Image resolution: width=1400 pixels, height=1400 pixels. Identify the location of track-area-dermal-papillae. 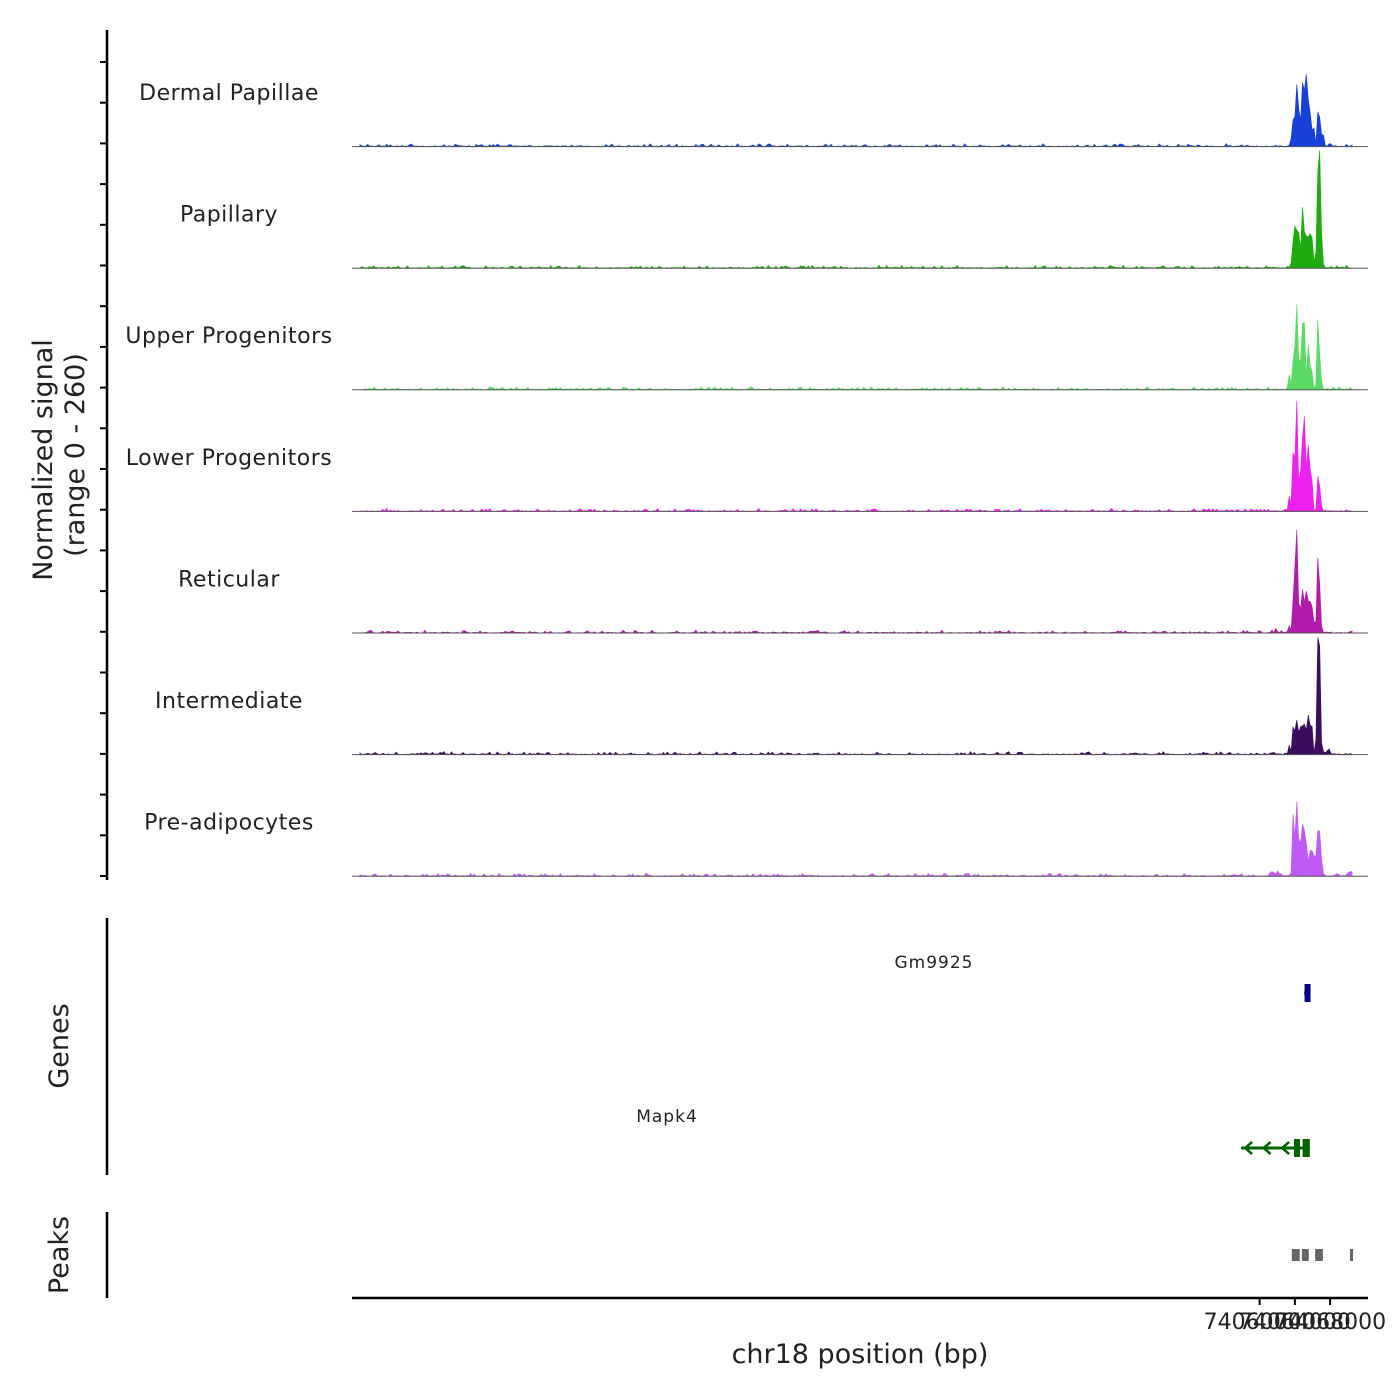
(856, 111).